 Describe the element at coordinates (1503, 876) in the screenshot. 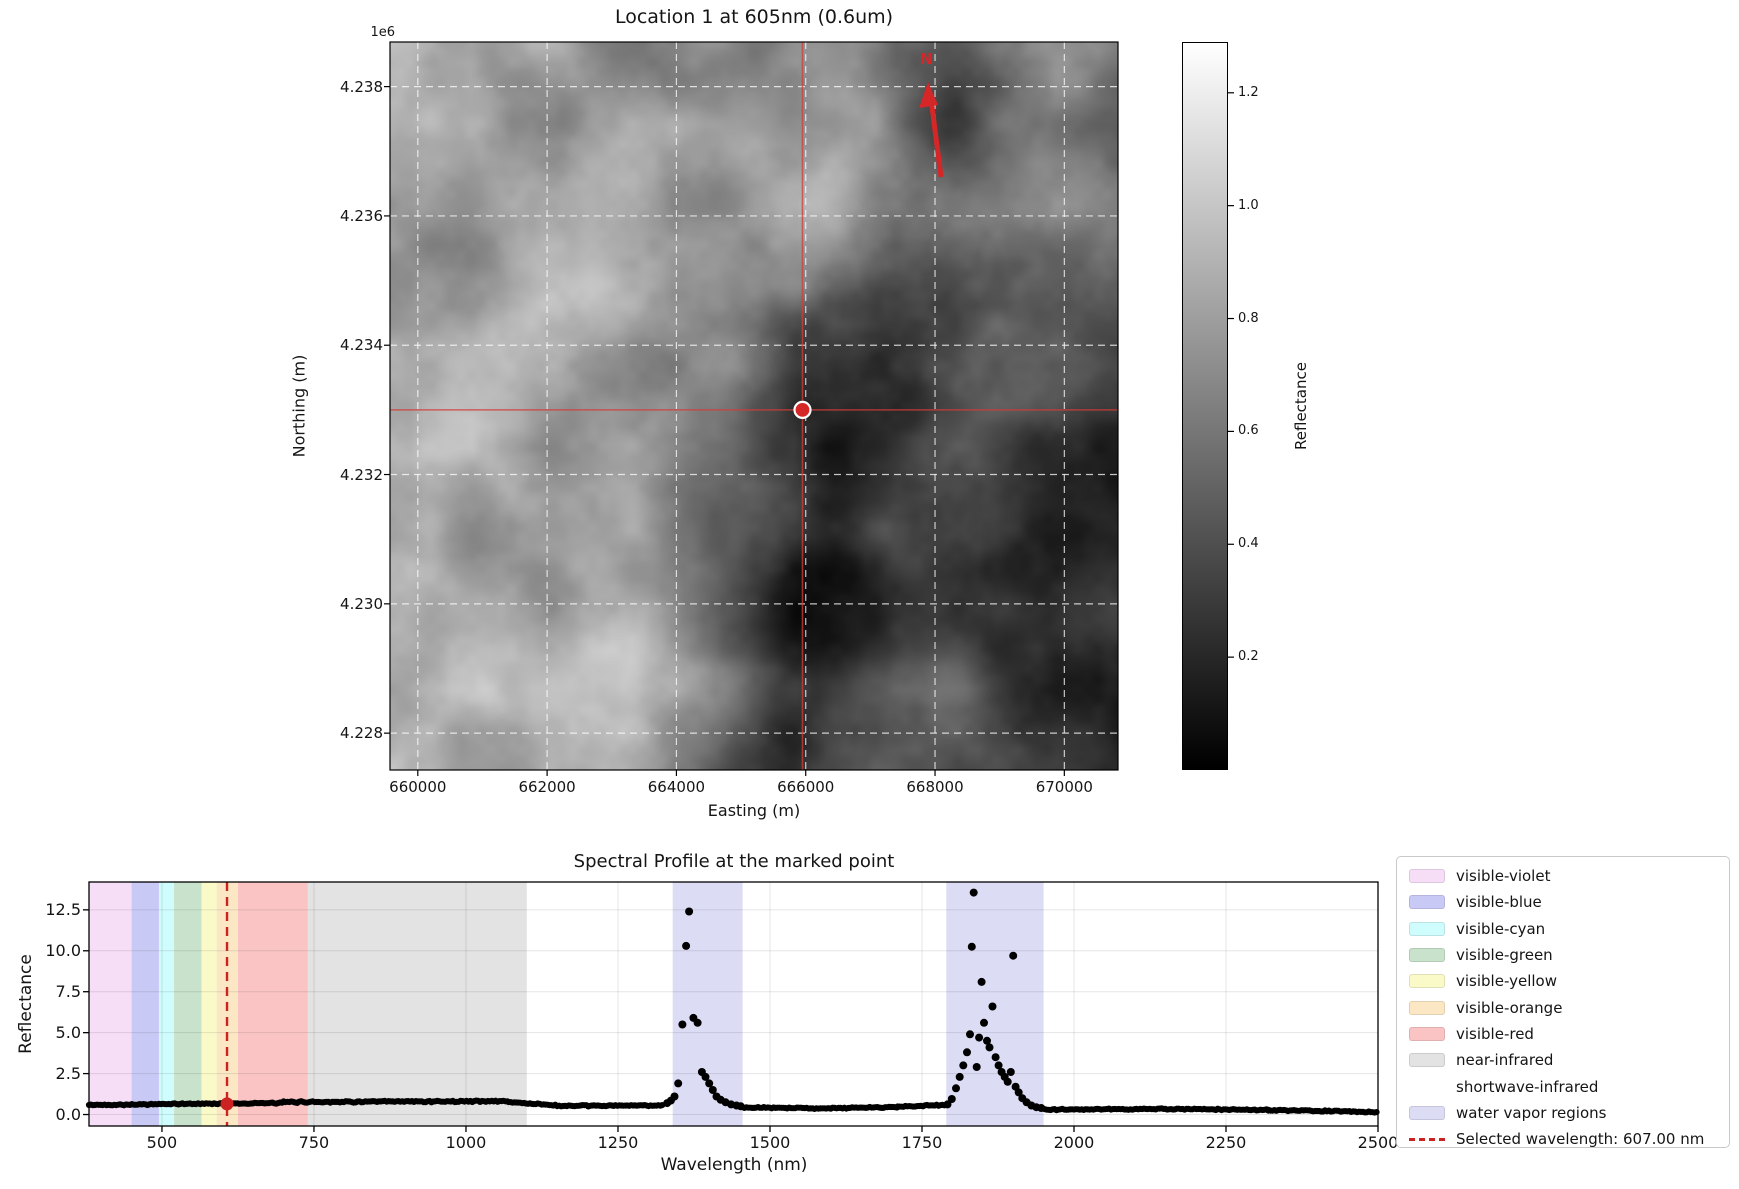

I see `legend-label: visible-violet` at that location.